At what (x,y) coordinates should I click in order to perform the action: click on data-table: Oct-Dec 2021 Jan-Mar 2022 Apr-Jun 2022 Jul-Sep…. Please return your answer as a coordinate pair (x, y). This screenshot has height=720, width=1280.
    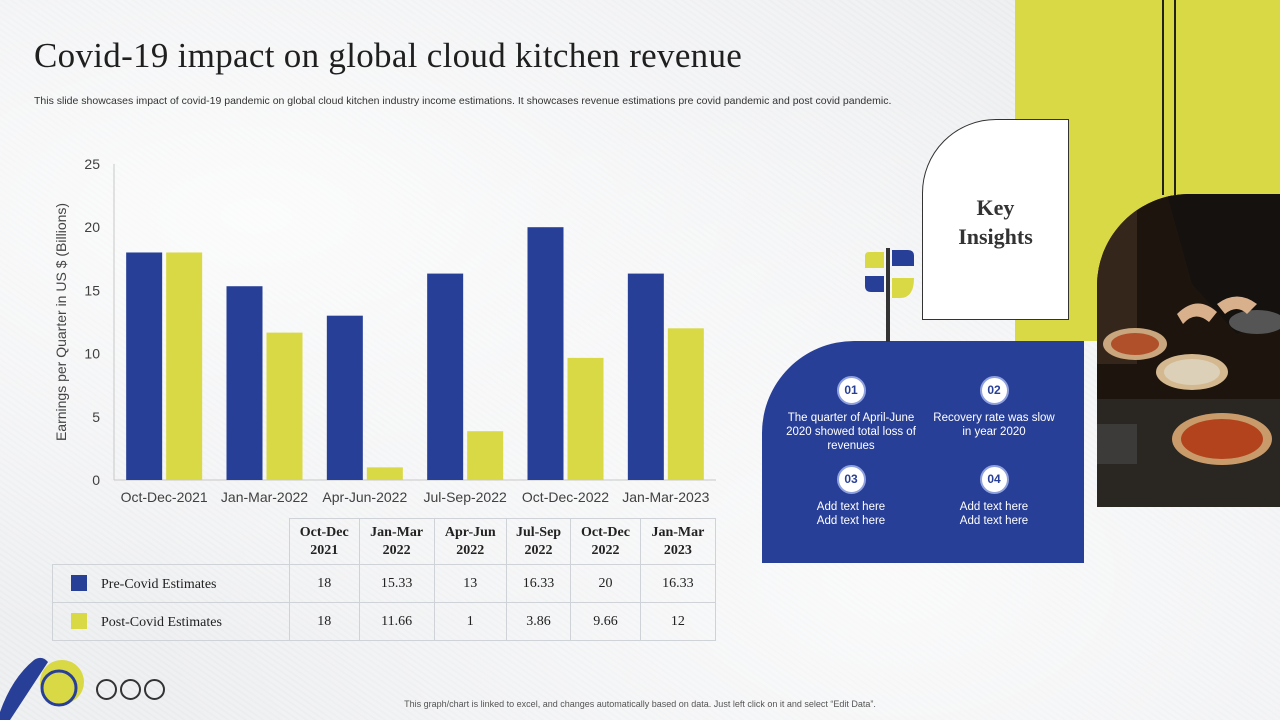
    Looking at the image, I should click on (384, 579).